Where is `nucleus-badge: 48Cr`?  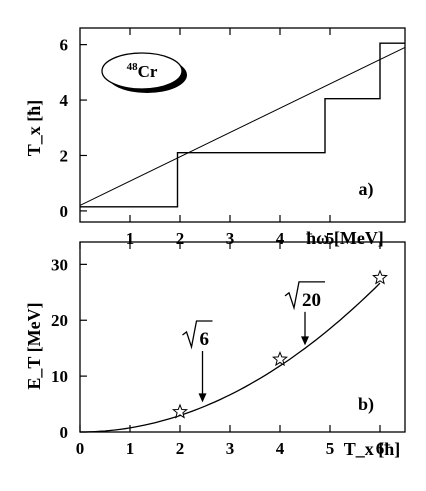 nucleus-badge: 48Cr is located at coordinates (144, 72).